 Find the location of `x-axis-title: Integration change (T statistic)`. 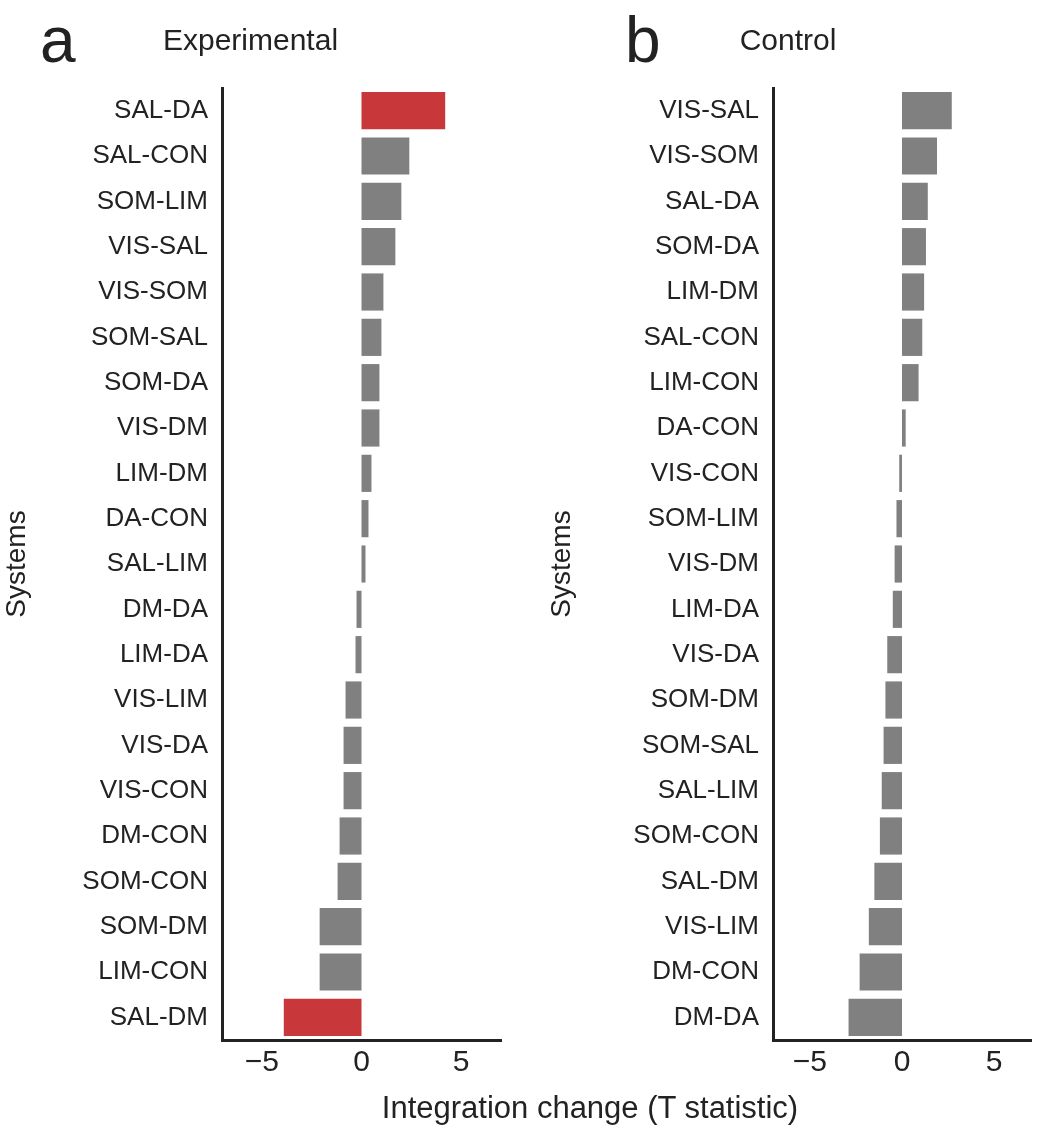

x-axis-title: Integration change (T statistic) is located at coordinates (590, 1108).